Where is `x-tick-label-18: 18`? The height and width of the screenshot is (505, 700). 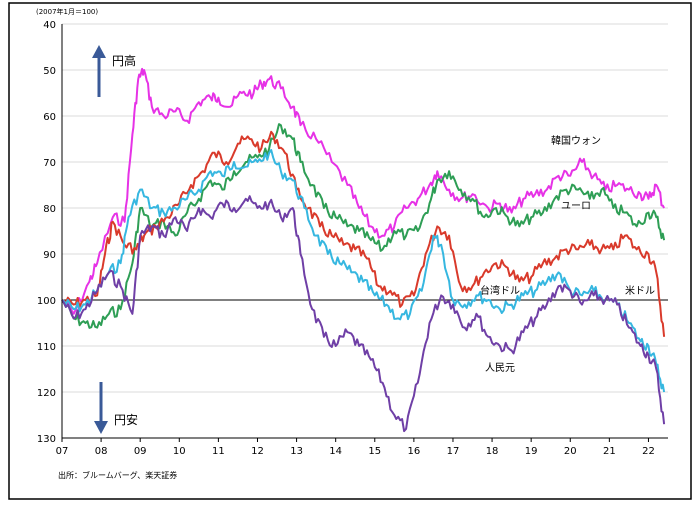
x-tick-label-18: 18 is located at coordinates (492, 451).